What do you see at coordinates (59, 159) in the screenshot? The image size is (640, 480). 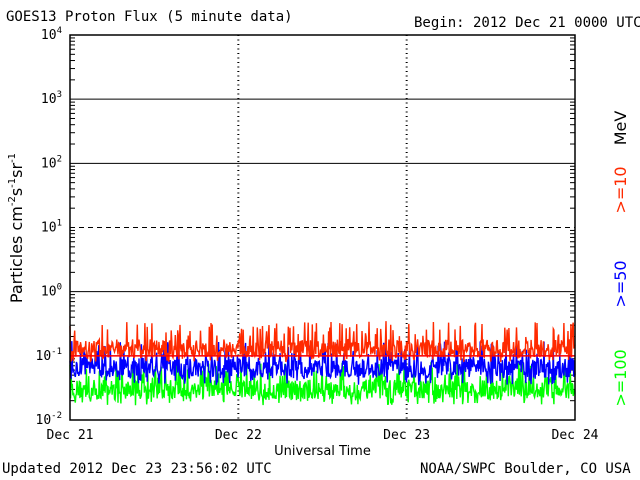 I see `y-tick-exponent: 2` at bounding box center [59, 159].